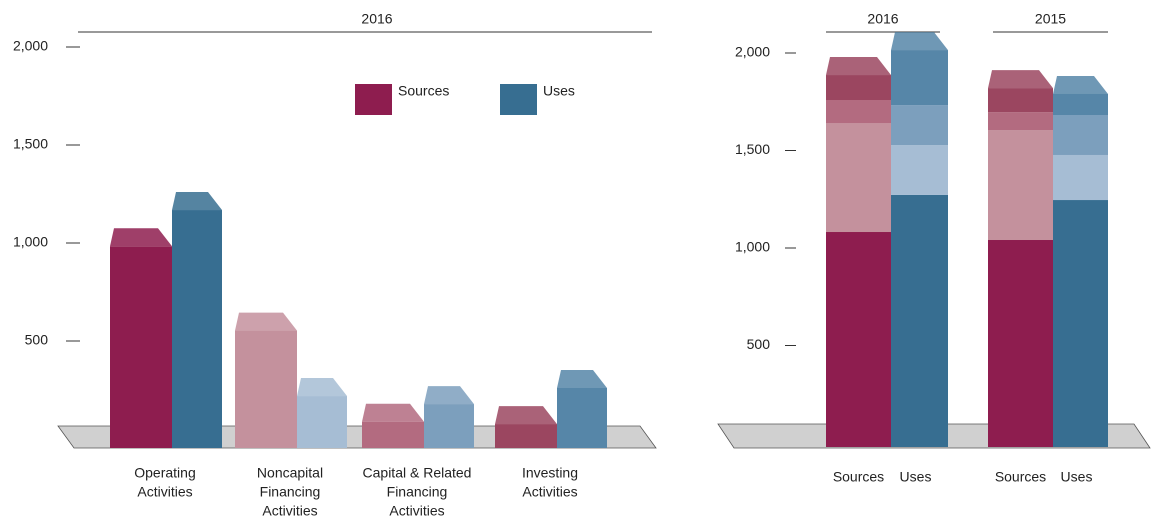 This screenshot has height=527, width=1156. What do you see at coordinates (423, 91) in the screenshot?
I see `legend-label: Sources` at bounding box center [423, 91].